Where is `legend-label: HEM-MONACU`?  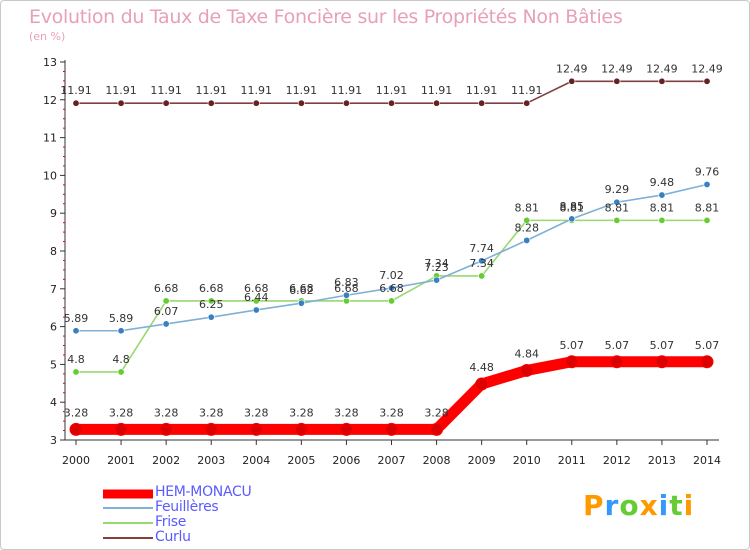
legend-label: HEM-MONACU is located at coordinates (203, 492).